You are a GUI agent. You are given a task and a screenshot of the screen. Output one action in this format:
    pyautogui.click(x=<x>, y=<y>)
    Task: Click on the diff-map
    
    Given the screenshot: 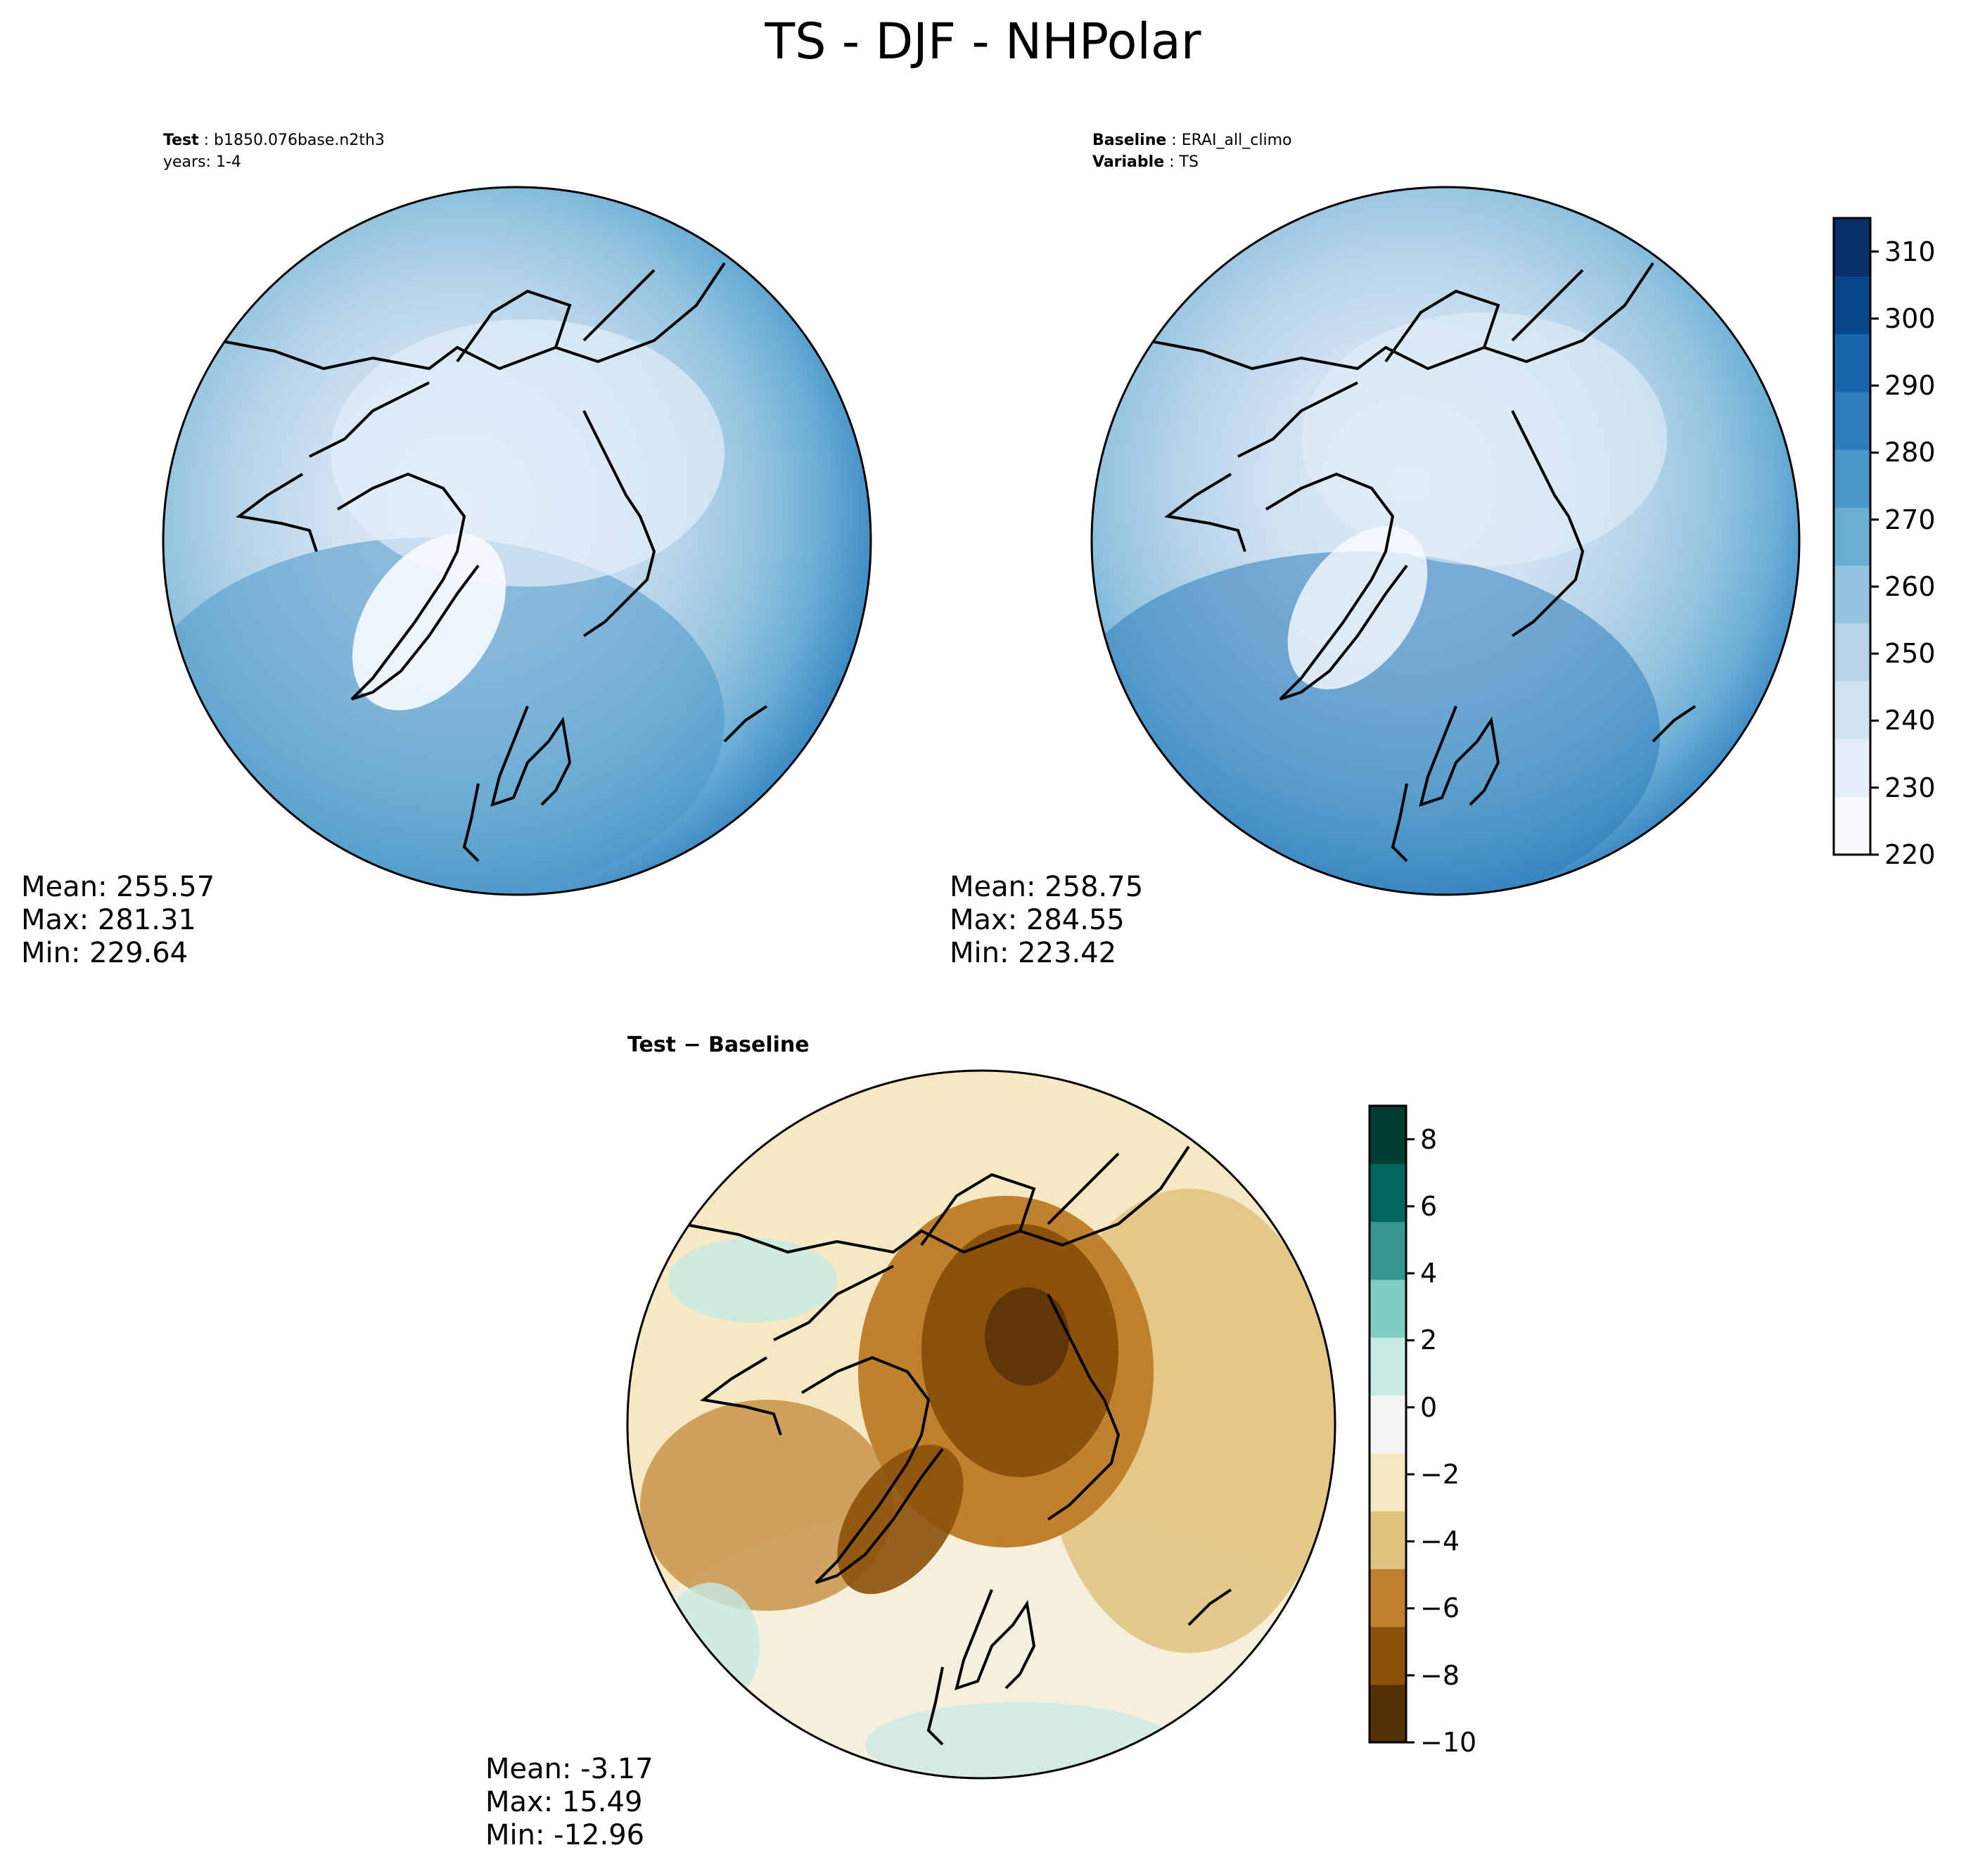 What is the action you would take?
    pyautogui.click(x=981, y=1424)
    